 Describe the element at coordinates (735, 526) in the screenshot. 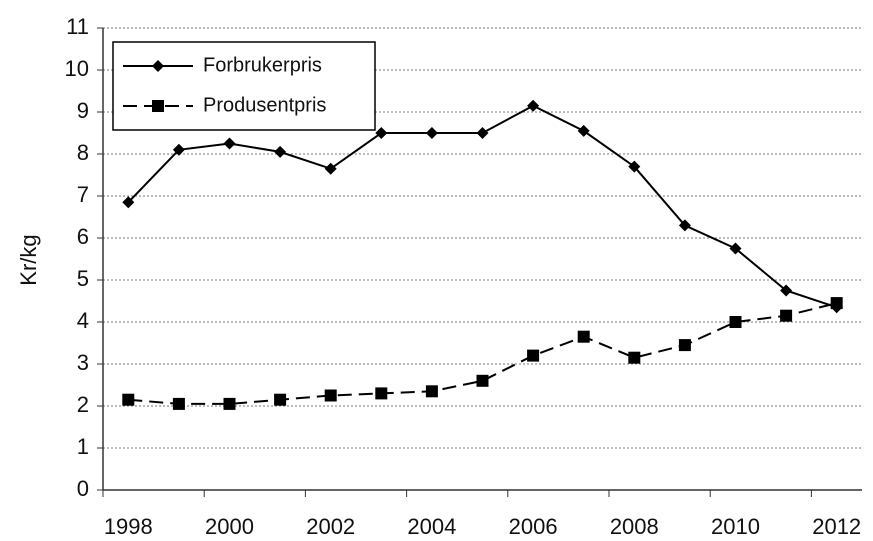

I see `x-tick-label: 2010` at that location.